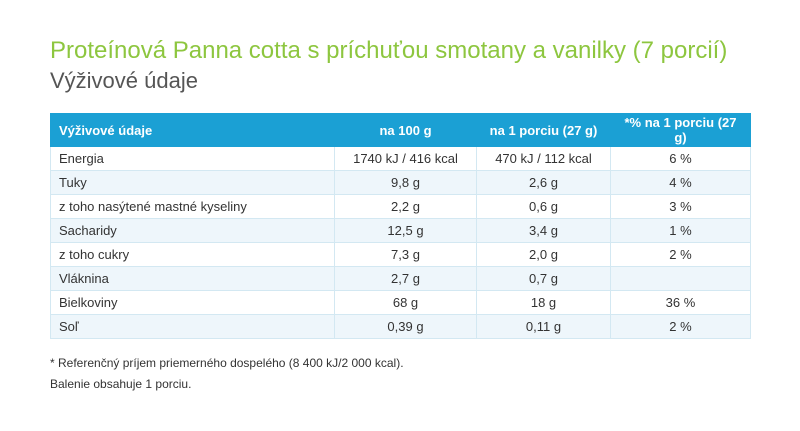  What do you see at coordinates (405, 278) in the screenshot?
I see `value-per-100g: 2,7 g` at bounding box center [405, 278].